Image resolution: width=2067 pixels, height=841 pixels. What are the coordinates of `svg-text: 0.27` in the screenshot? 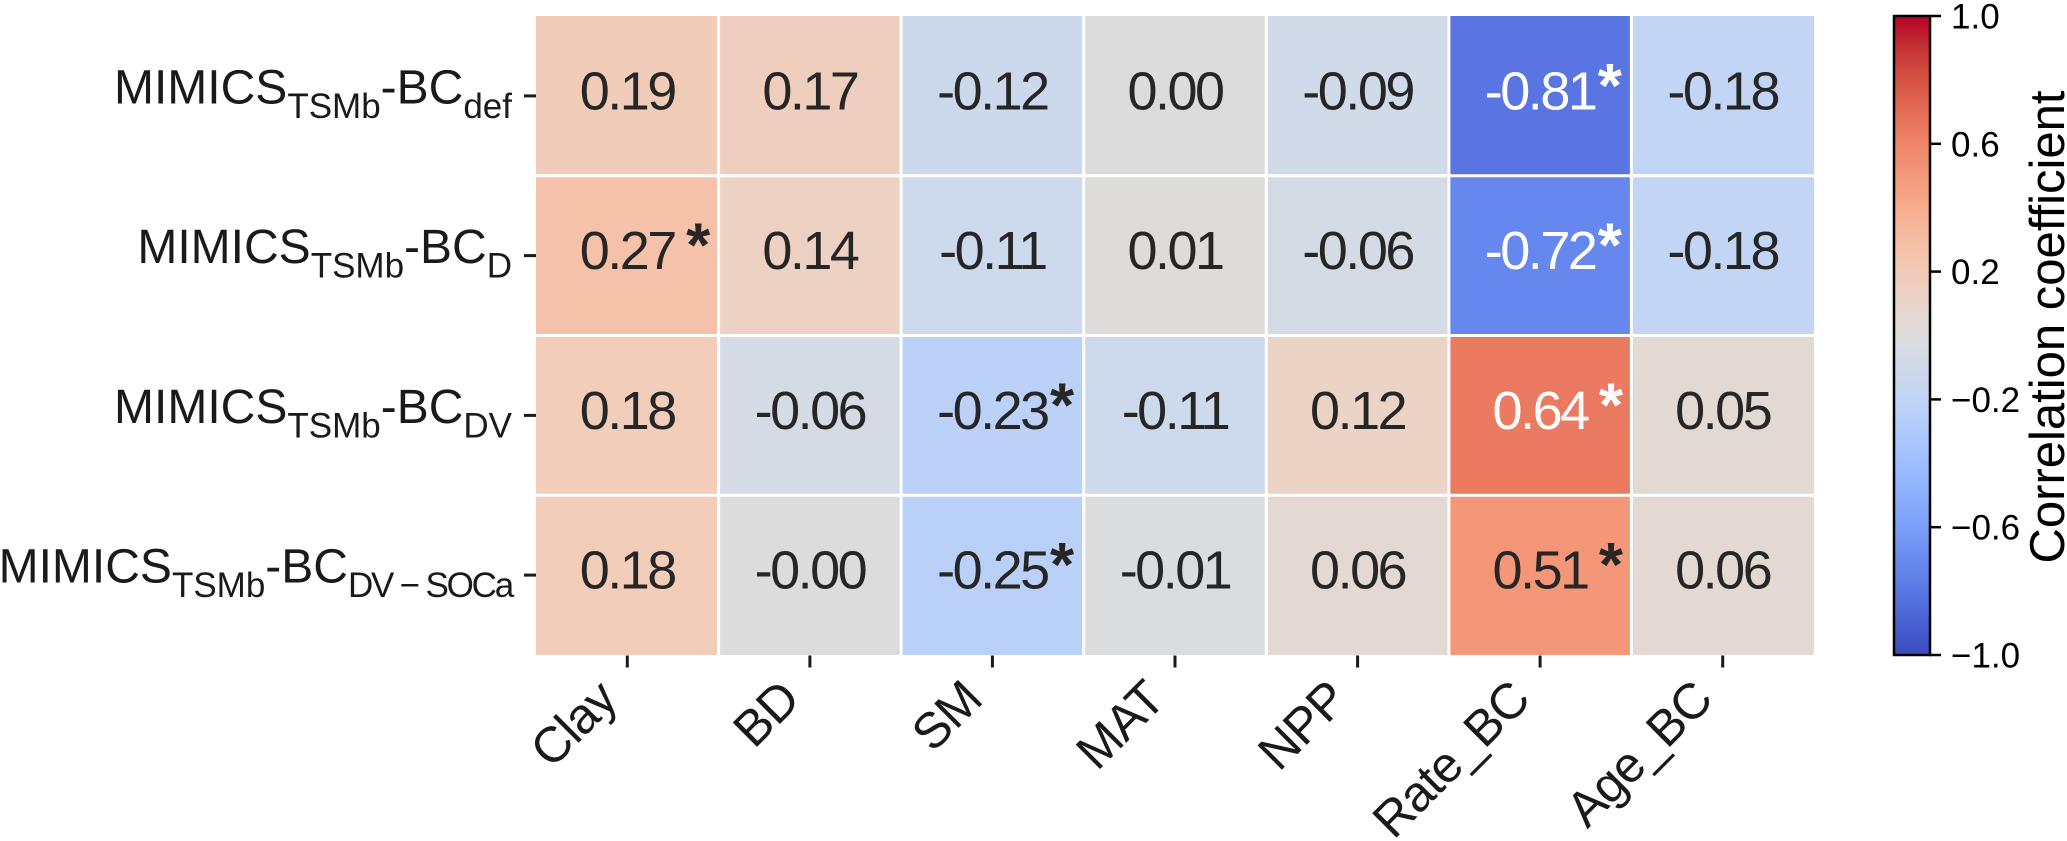 It's located at (628, 251).